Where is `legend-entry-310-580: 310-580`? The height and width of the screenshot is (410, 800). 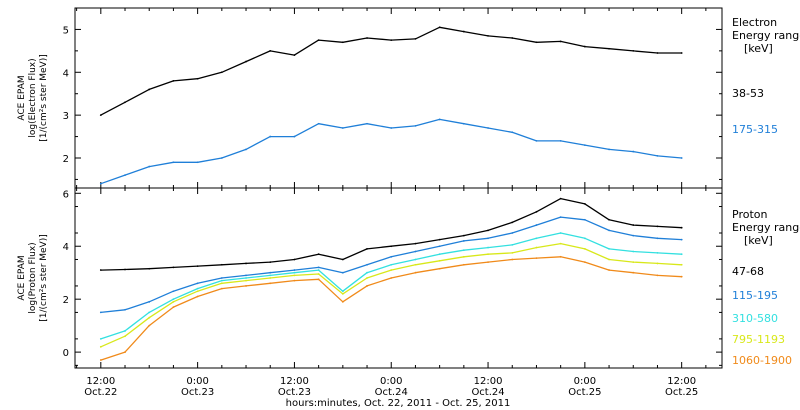 legend-entry-310-580: 310-580 is located at coordinates (755, 318).